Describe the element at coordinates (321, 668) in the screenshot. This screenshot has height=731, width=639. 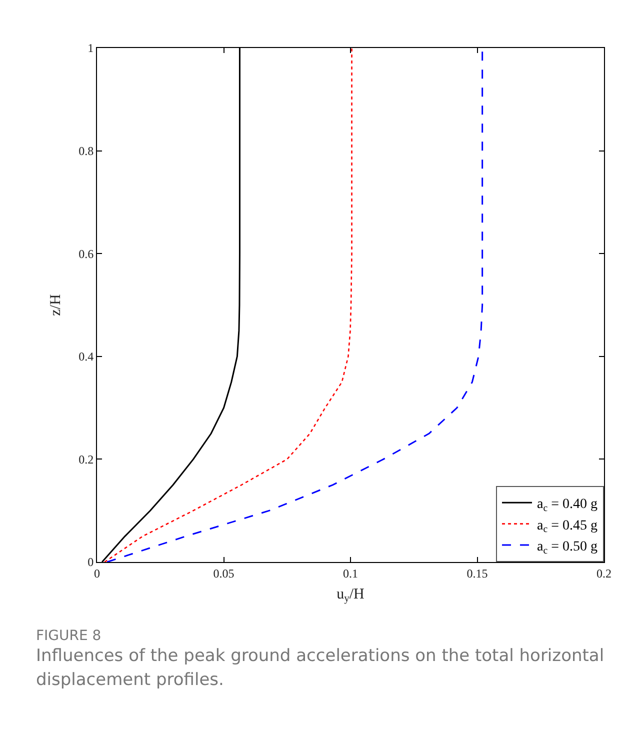
I see `text: Influences of the peak ground accelerations on the total horizontal displacement profiles.` at that location.